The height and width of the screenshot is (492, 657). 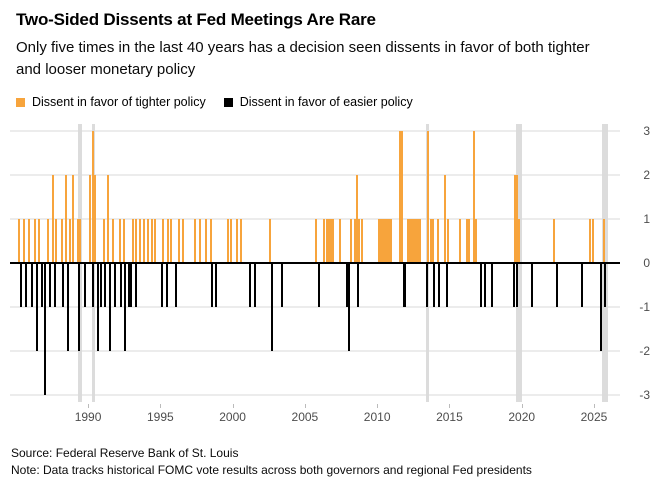 I want to click on x-axis-label: 2025, so click(x=594, y=417).